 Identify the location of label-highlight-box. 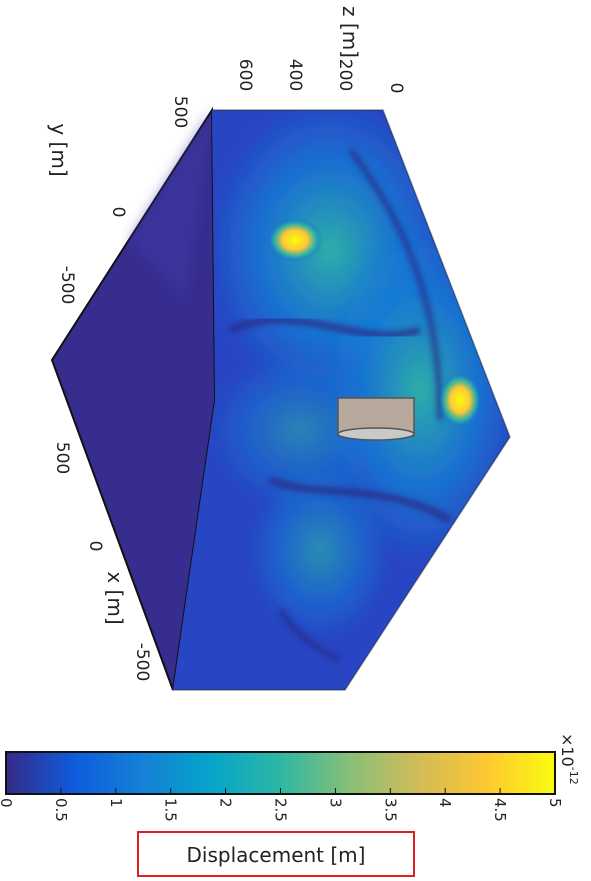
(276, 854).